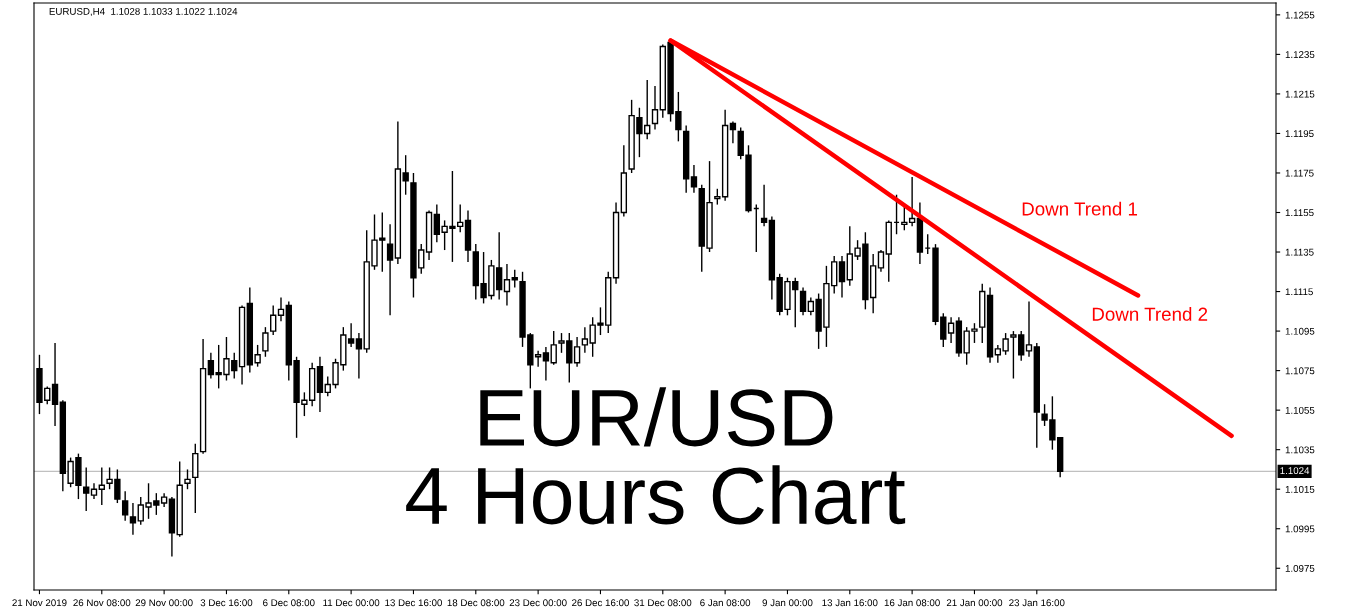  What do you see at coordinates (1080, 208) in the screenshot?
I see `series-label: Down Trend 1` at bounding box center [1080, 208].